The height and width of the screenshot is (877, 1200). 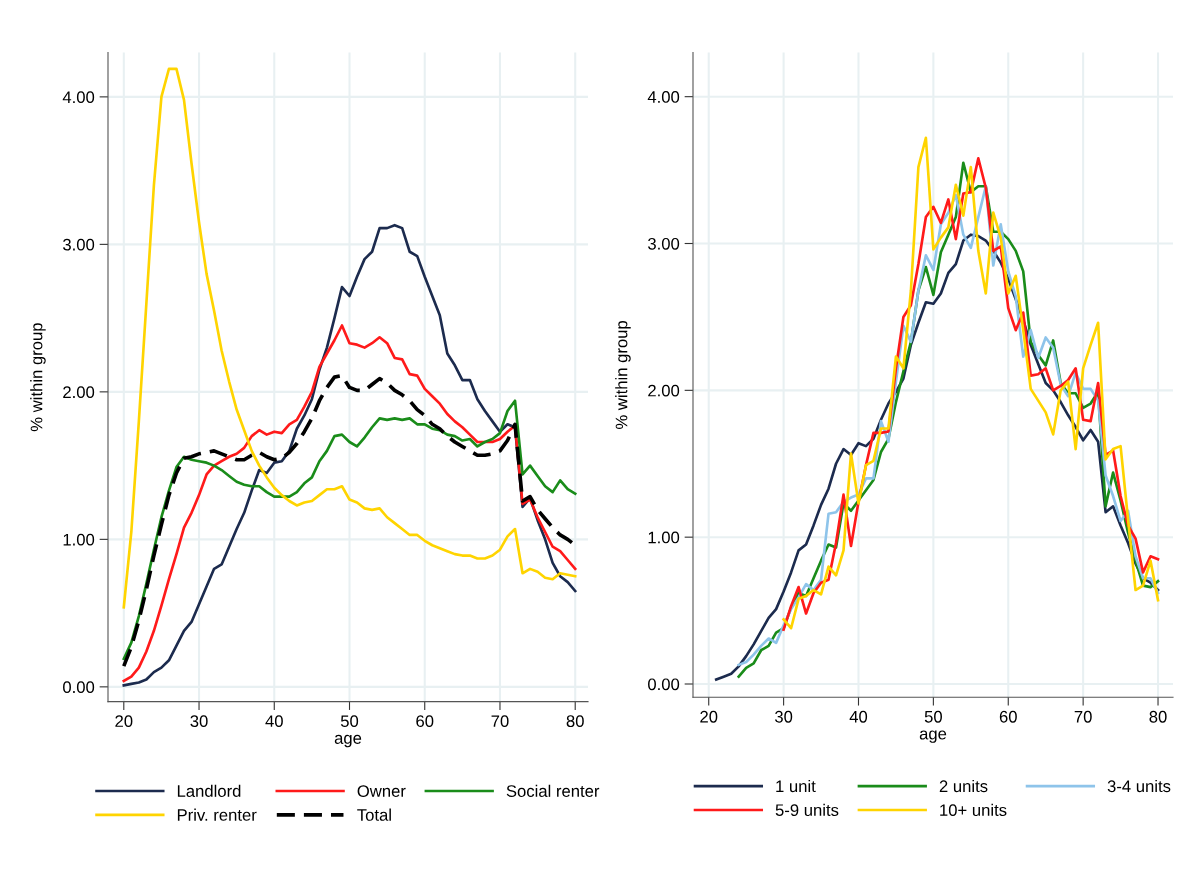 I want to click on legend-label: 3-4 units, so click(x=1139, y=786).